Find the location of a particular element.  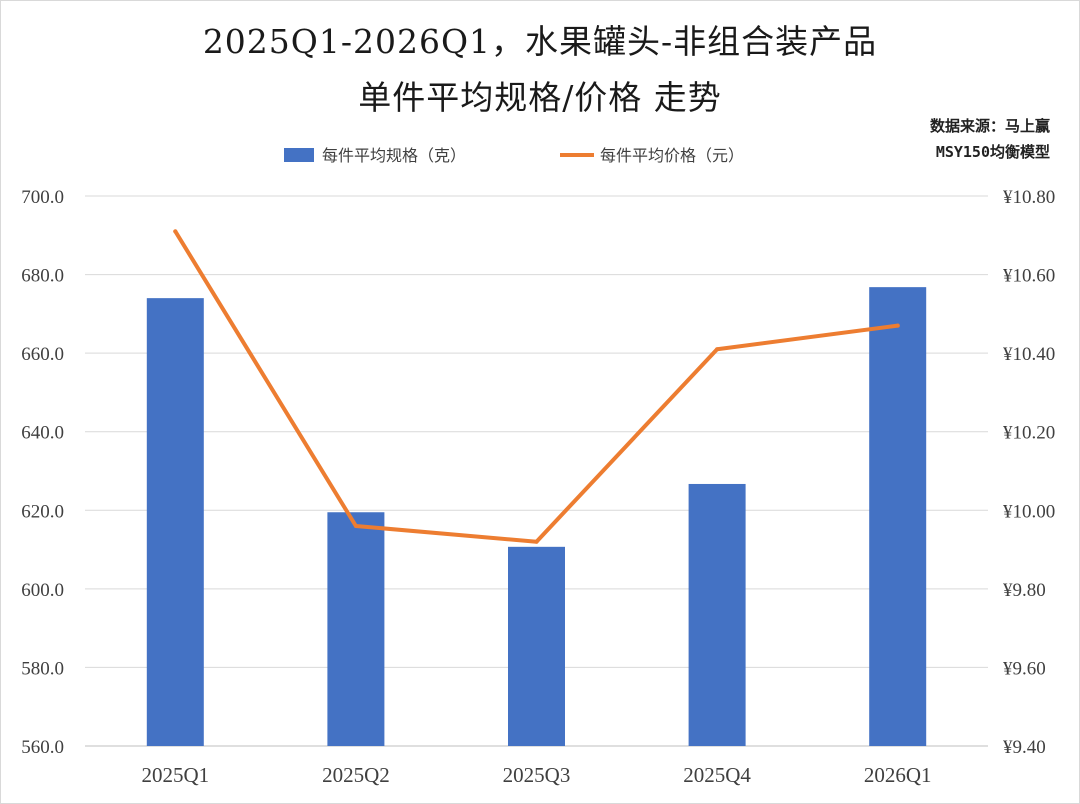

right-tick-label: ¥9.40 is located at coordinates (1024, 747).